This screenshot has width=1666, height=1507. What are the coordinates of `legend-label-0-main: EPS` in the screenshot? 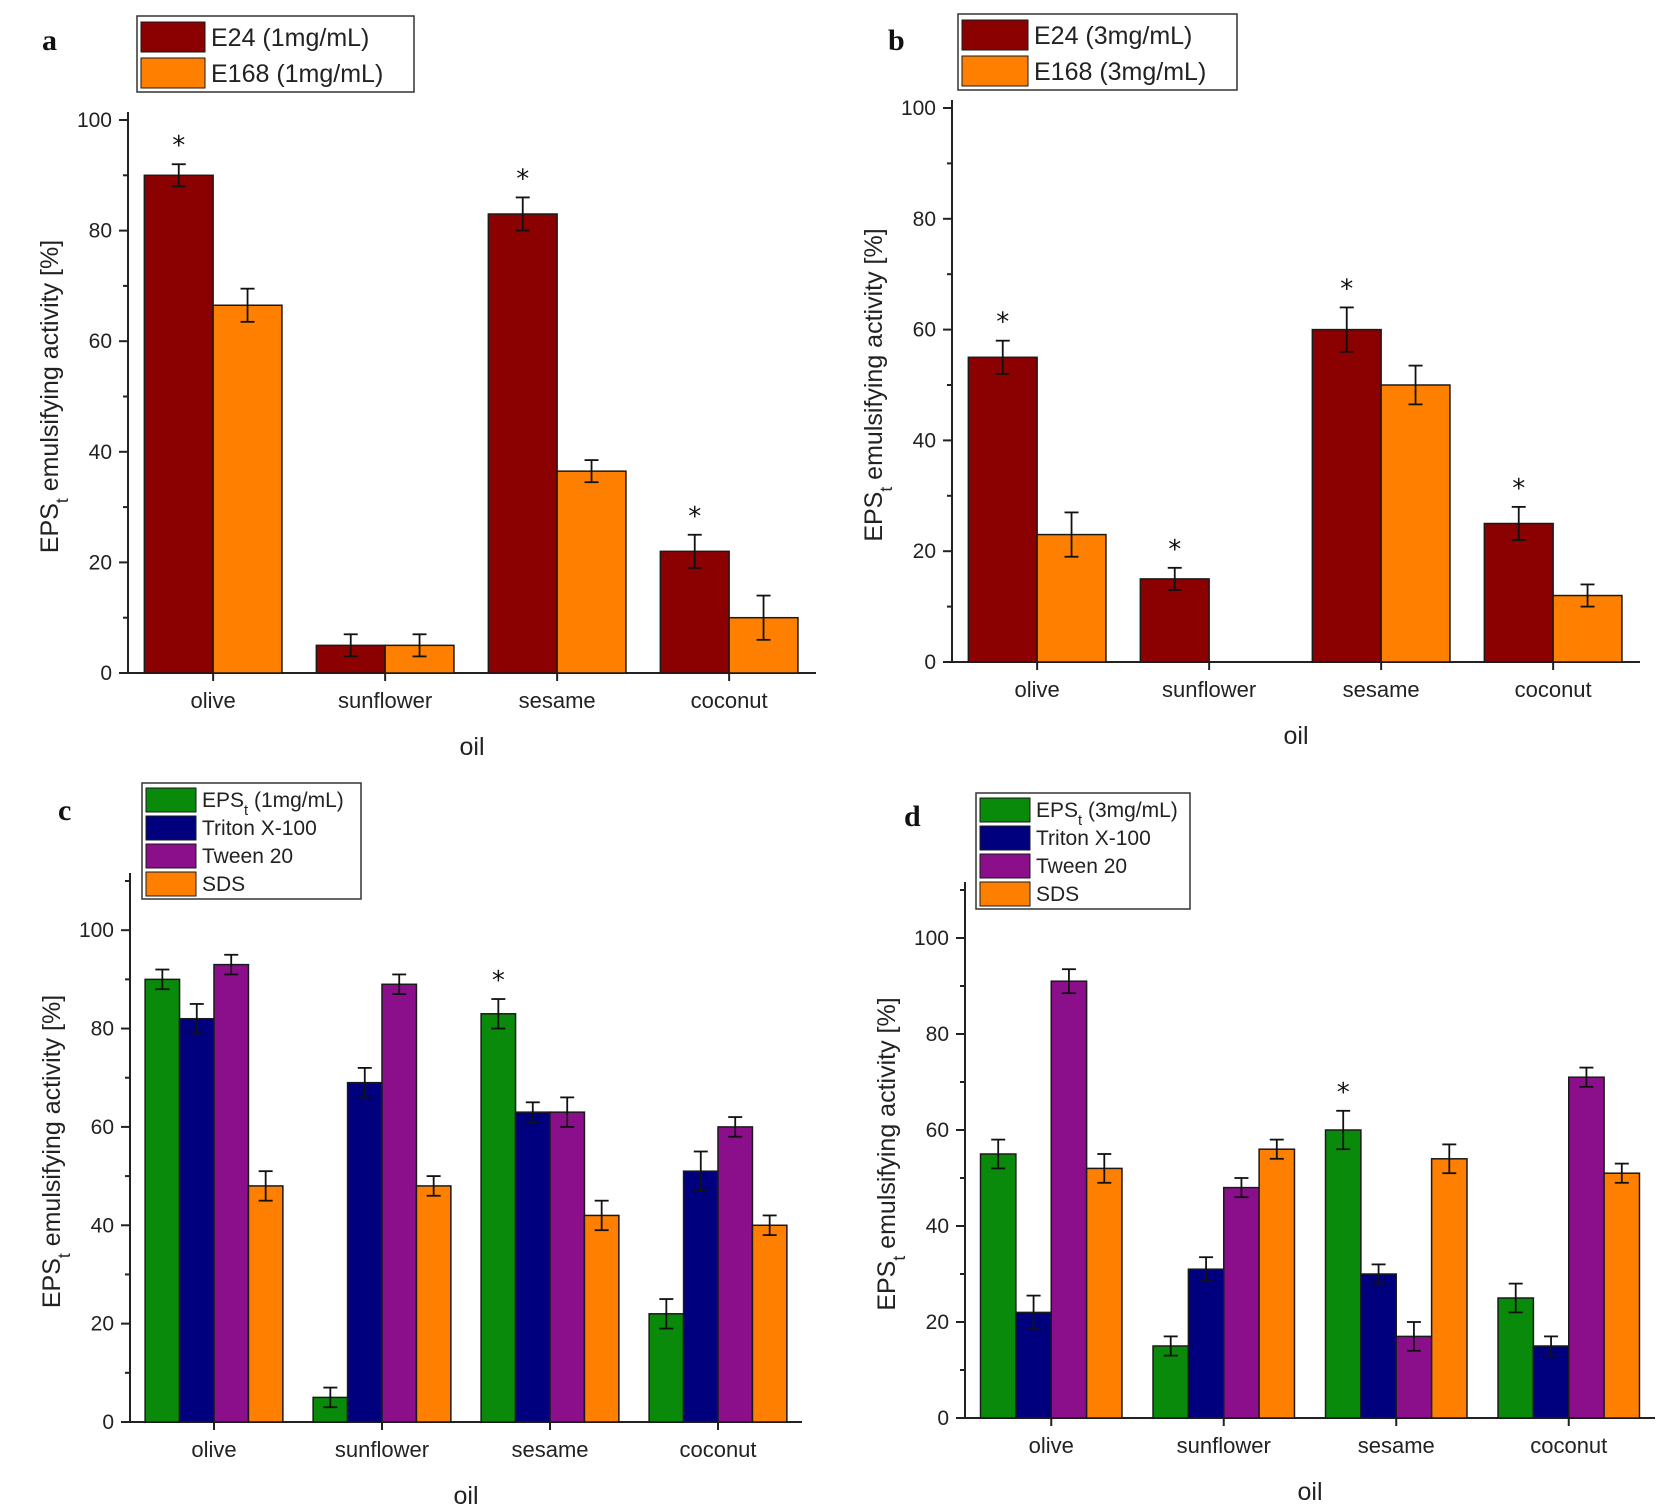 It's located at (1057, 810).